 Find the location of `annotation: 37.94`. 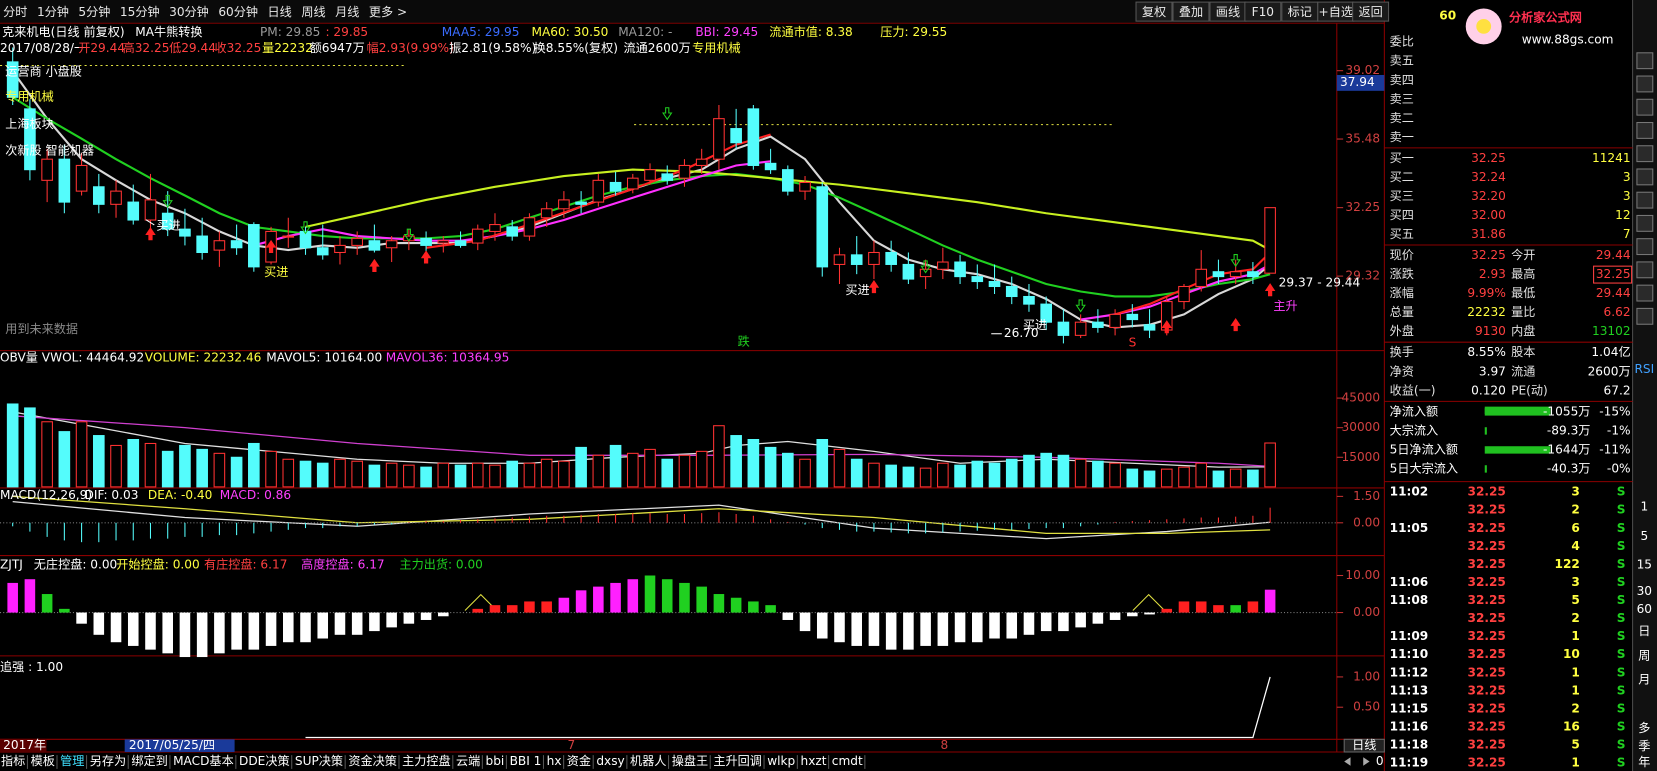

annotation: 37.94 is located at coordinates (1357, 82).